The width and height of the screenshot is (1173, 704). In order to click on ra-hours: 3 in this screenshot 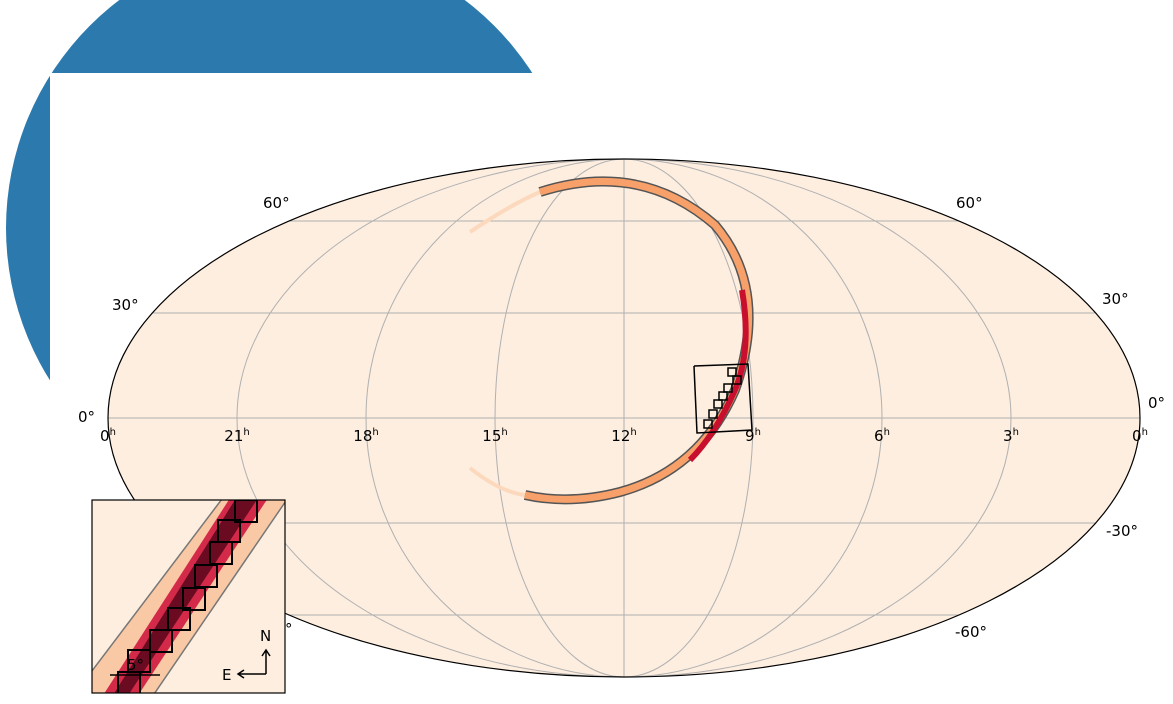, I will do `click(1008, 436)`.